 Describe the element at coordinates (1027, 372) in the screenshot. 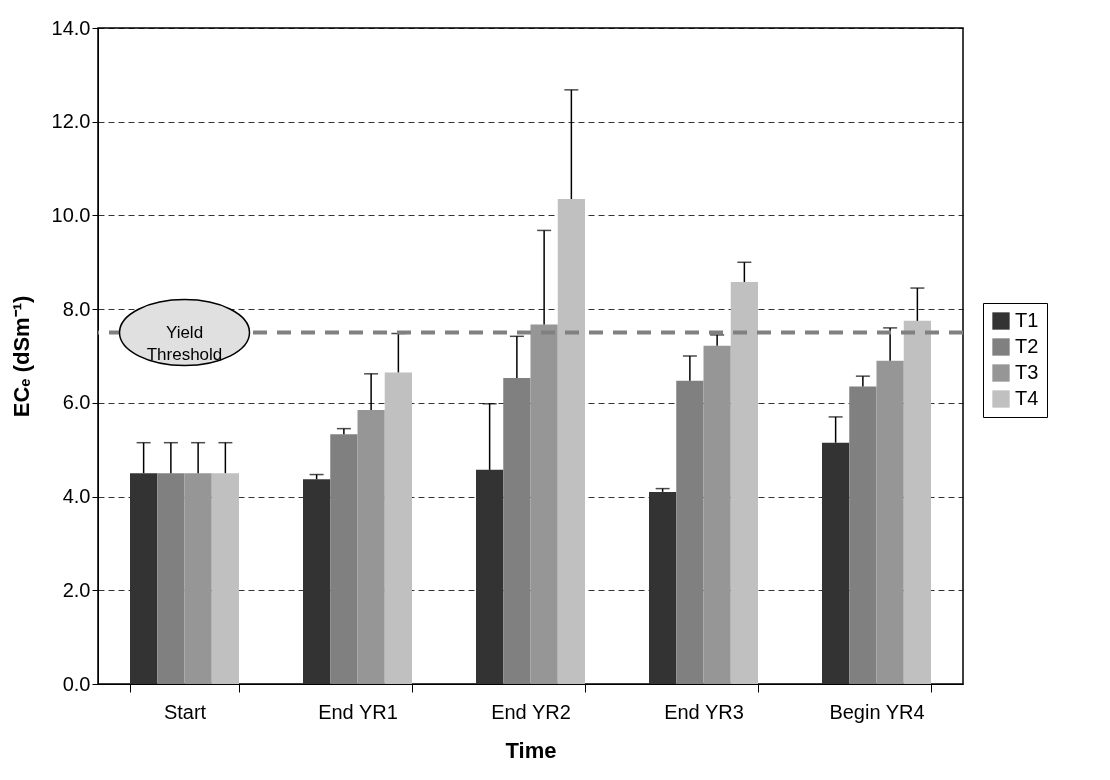

I see `legend-label: T3` at that location.